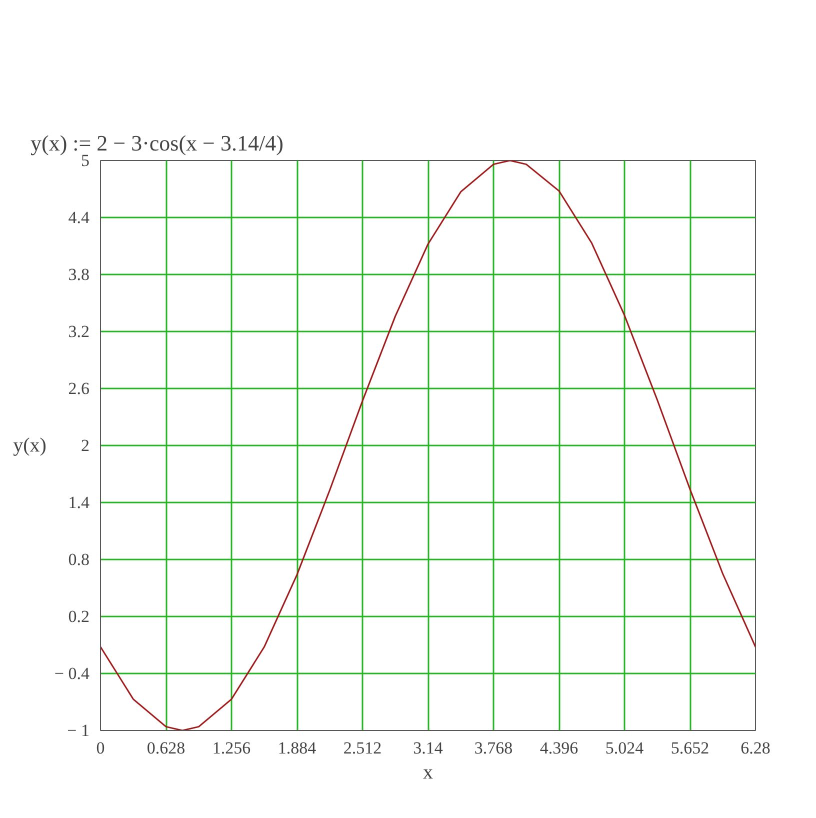  I want to click on y-tick-label: 0.8, so click(79, 559).